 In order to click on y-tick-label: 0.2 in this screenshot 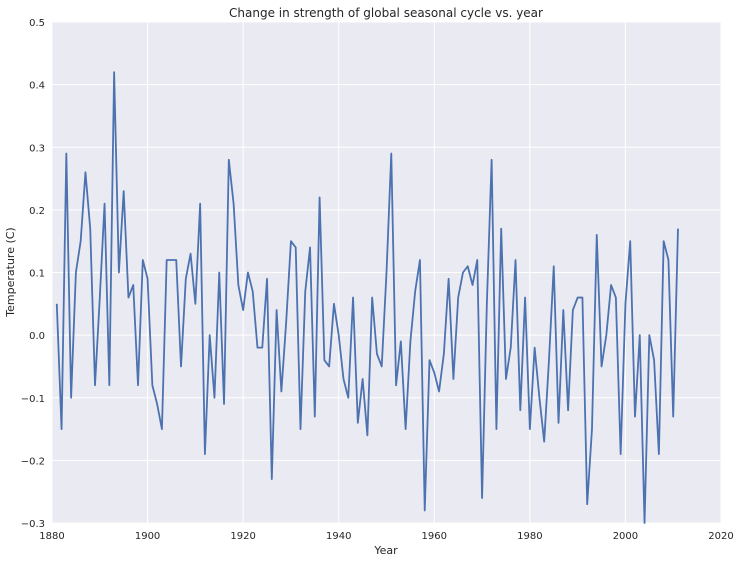, I will do `click(37, 211)`.